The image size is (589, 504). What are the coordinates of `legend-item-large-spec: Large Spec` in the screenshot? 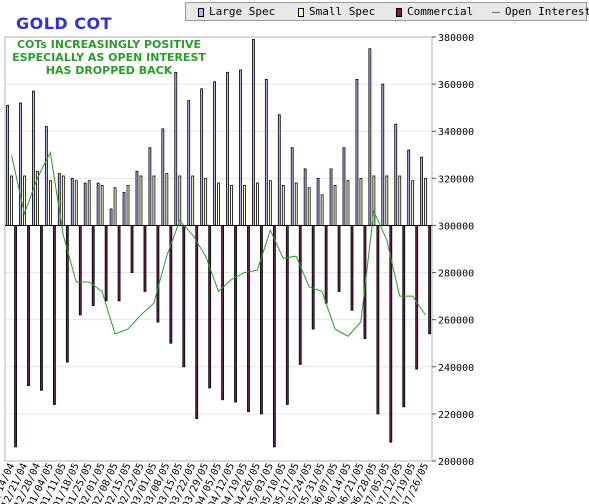 It's located at (236, 12).